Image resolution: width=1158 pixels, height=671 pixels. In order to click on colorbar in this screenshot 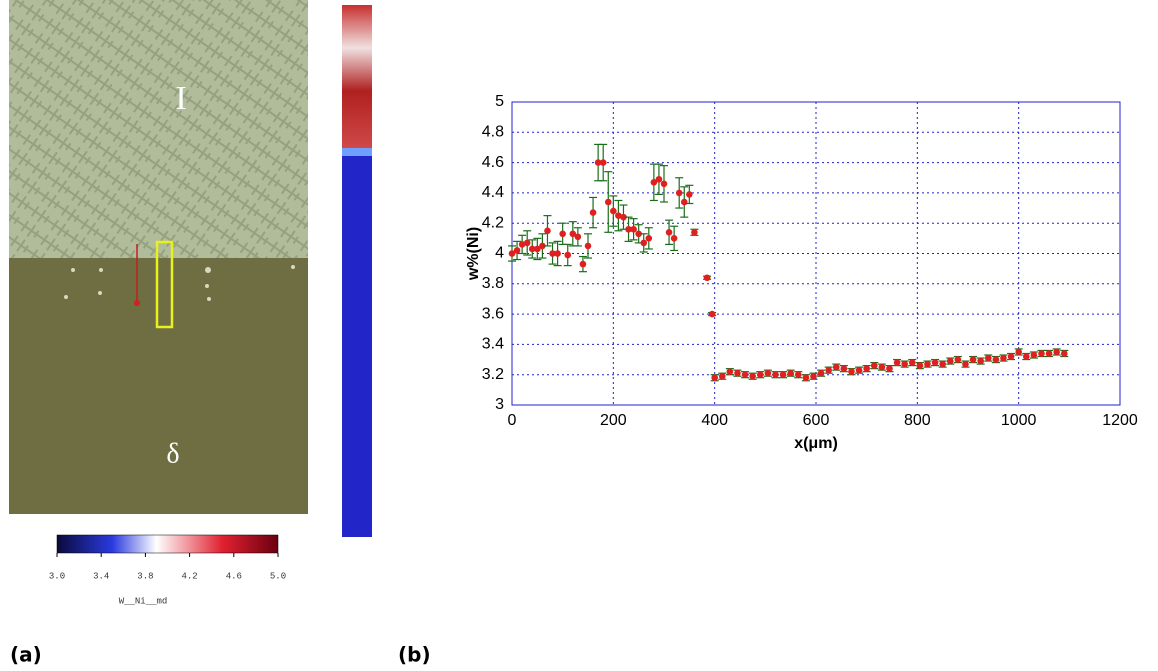, I will do `click(167, 544)`.